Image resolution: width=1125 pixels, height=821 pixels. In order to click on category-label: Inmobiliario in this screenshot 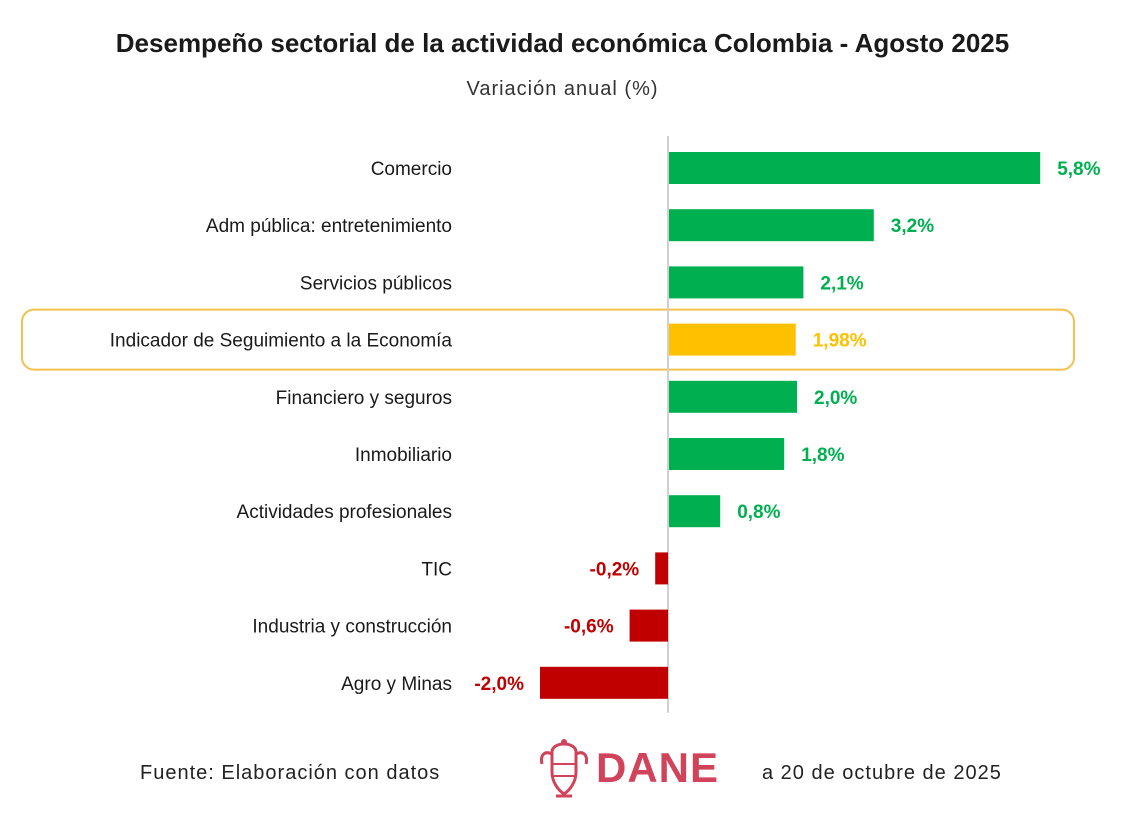, I will do `click(403, 455)`.